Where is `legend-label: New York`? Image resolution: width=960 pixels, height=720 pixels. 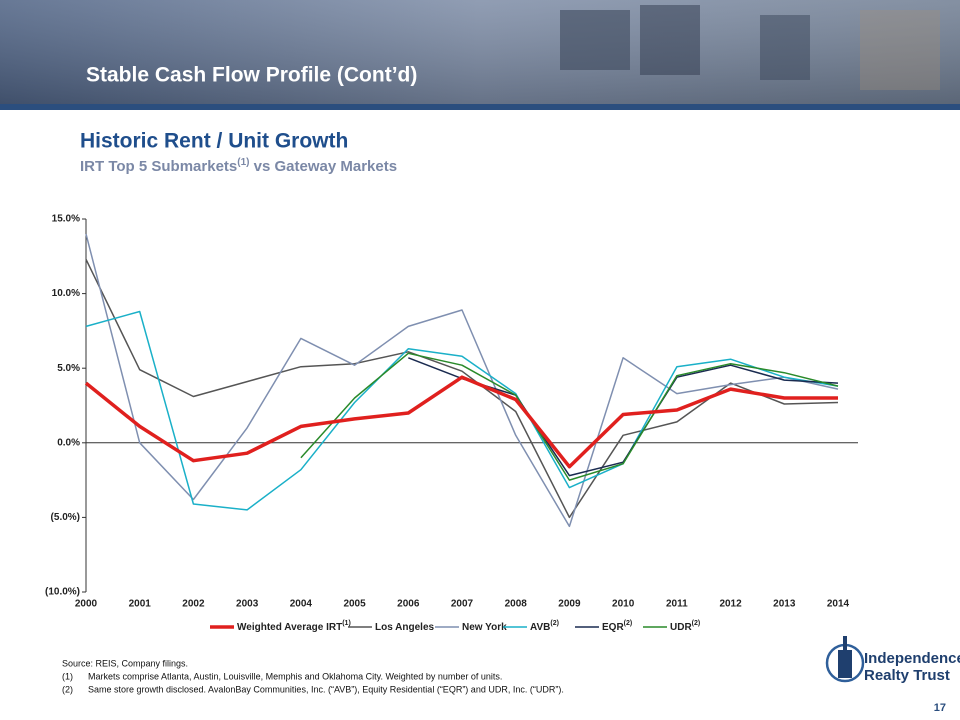 legend-label: New York is located at coordinates (484, 627).